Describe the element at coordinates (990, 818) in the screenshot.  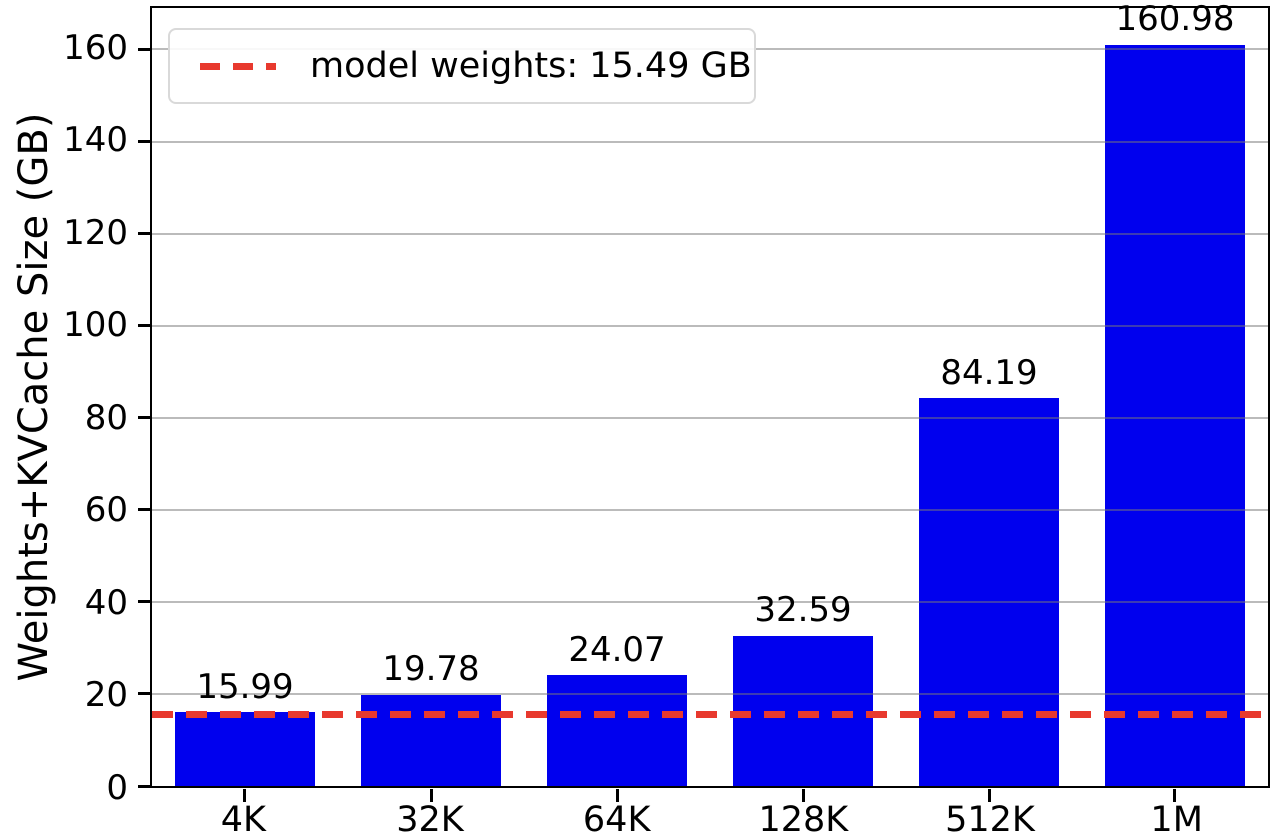
I see `x-tick-label-512K: 512K` at that location.